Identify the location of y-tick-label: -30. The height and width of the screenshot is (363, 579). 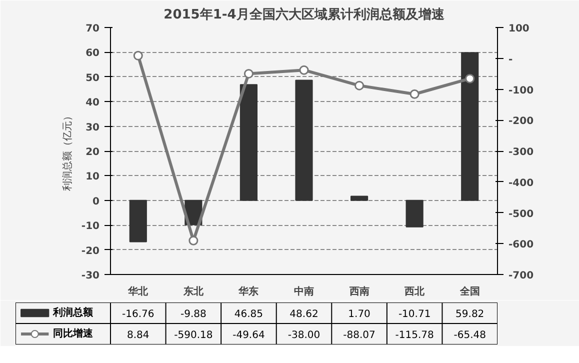
(90, 276).